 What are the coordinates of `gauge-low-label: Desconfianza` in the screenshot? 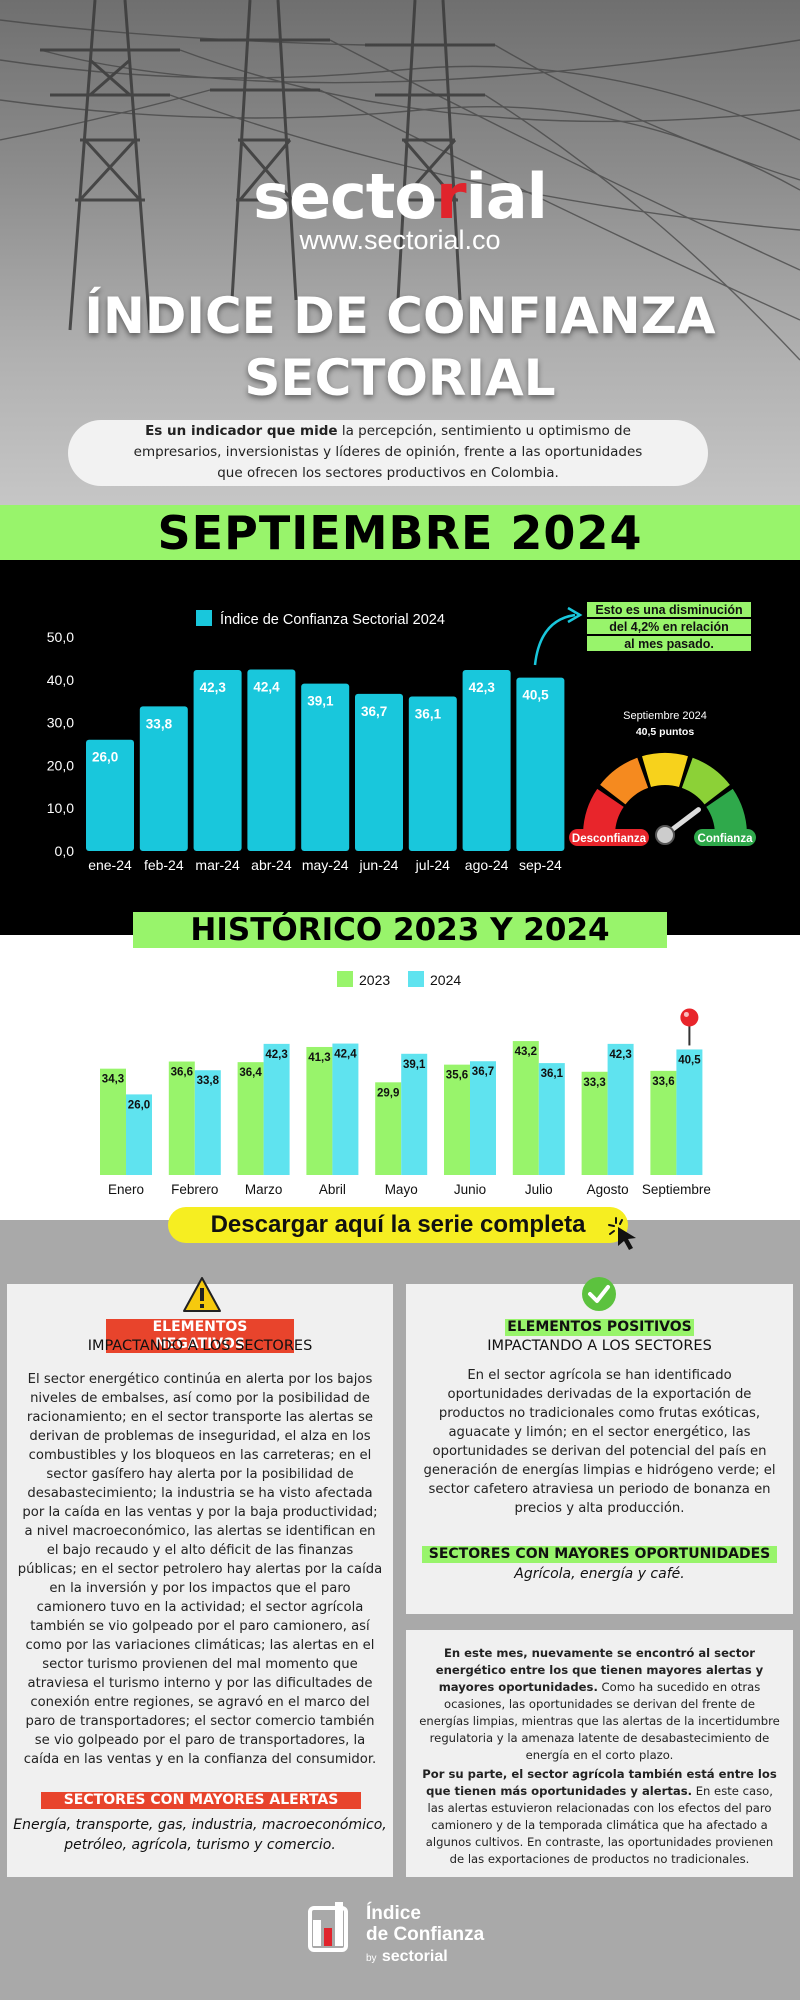 It's located at (609, 839).